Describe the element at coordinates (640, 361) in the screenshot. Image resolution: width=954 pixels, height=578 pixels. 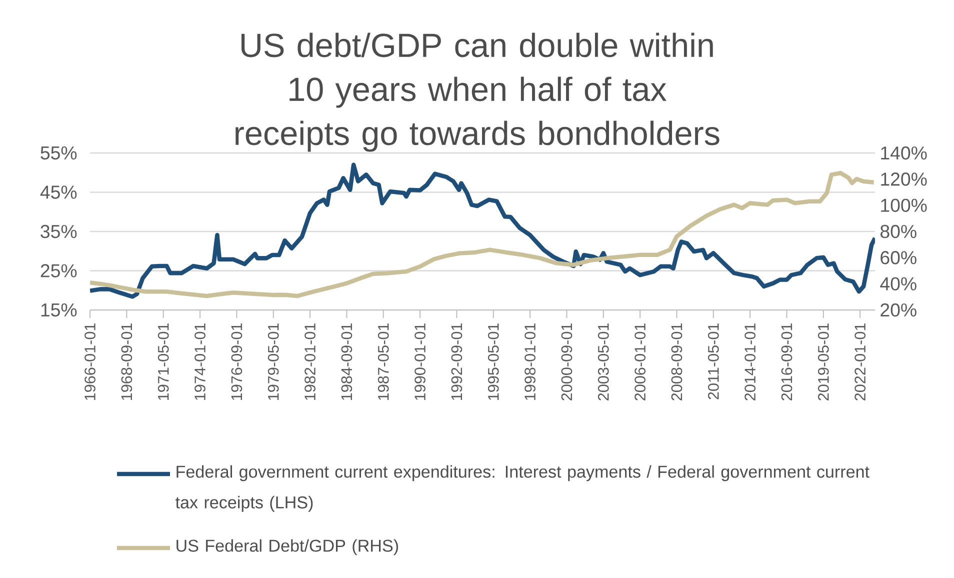
I see `x-tick-label: 2006-01-01` at that location.